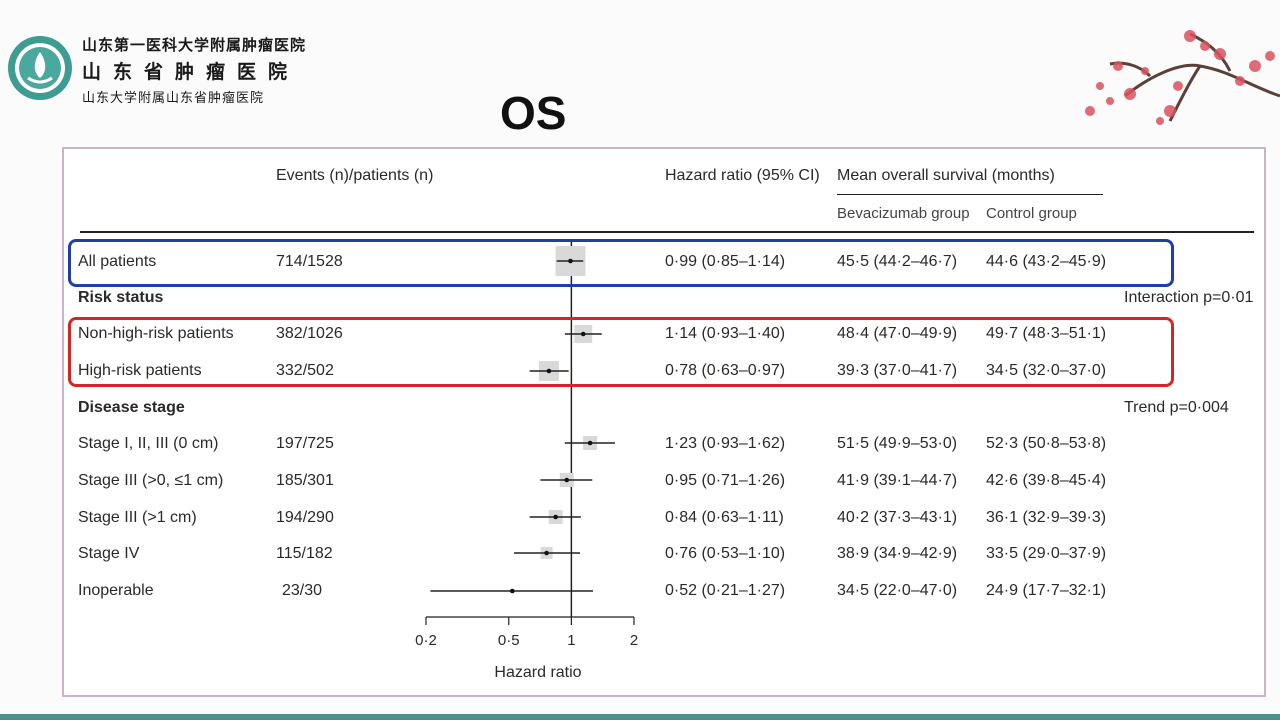 The height and width of the screenshot is (720, 1280). What do you see at coordinates (1046, 261) in the screenshot?
I see `row-control-os: 44·6 (43·2–45·9)` at bounding box center [1046, 261].